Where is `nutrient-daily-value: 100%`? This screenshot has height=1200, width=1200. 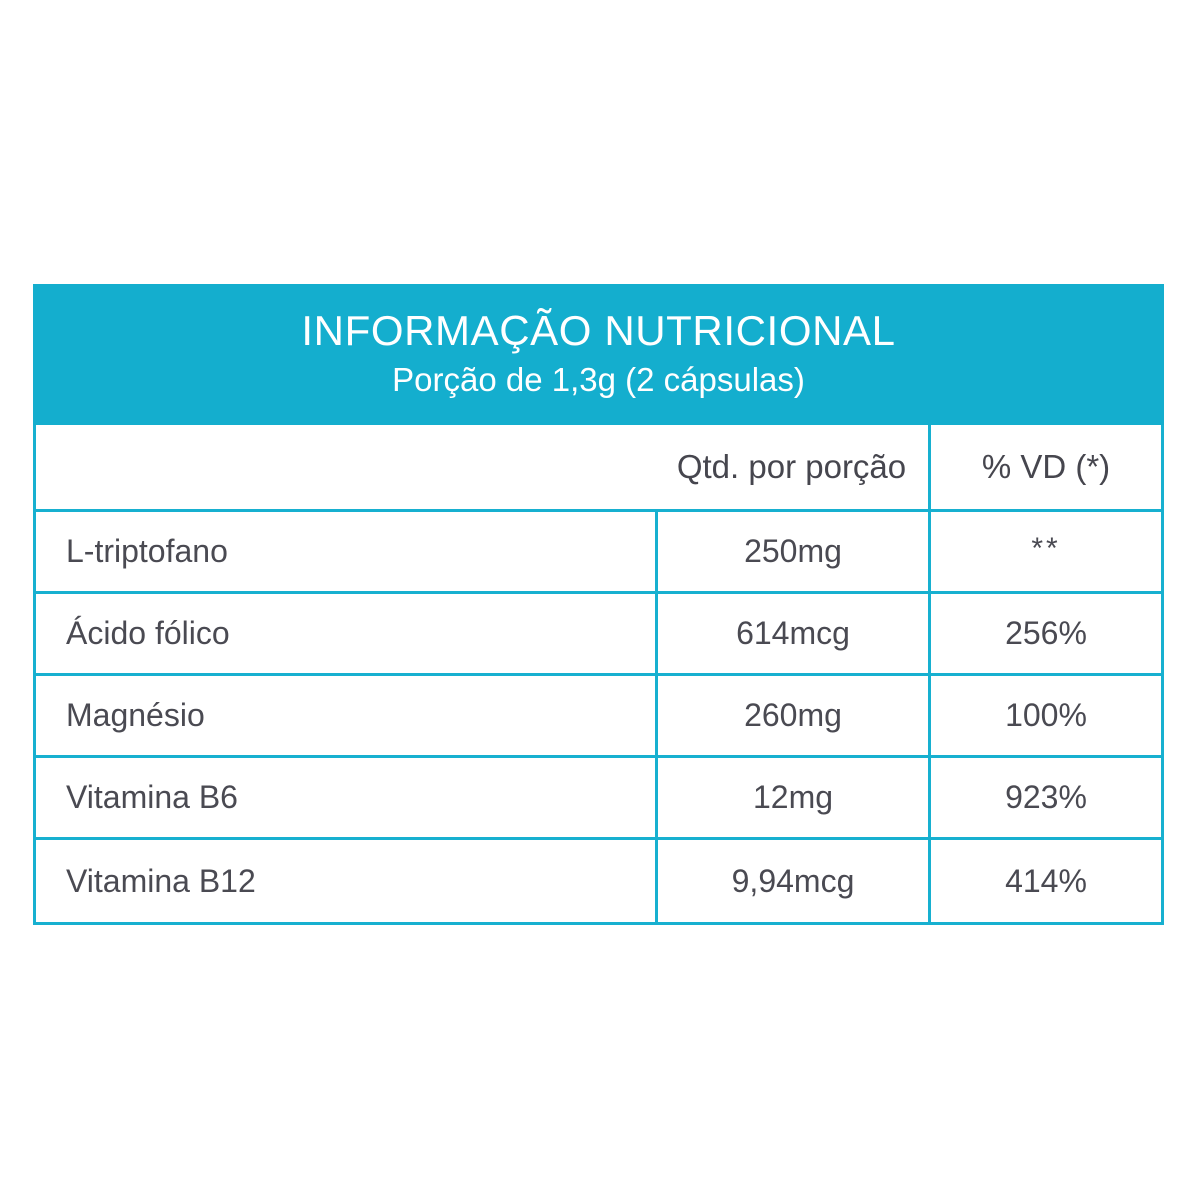
nutrient-daily-value: 100% is located at coordinates (1046, 715).